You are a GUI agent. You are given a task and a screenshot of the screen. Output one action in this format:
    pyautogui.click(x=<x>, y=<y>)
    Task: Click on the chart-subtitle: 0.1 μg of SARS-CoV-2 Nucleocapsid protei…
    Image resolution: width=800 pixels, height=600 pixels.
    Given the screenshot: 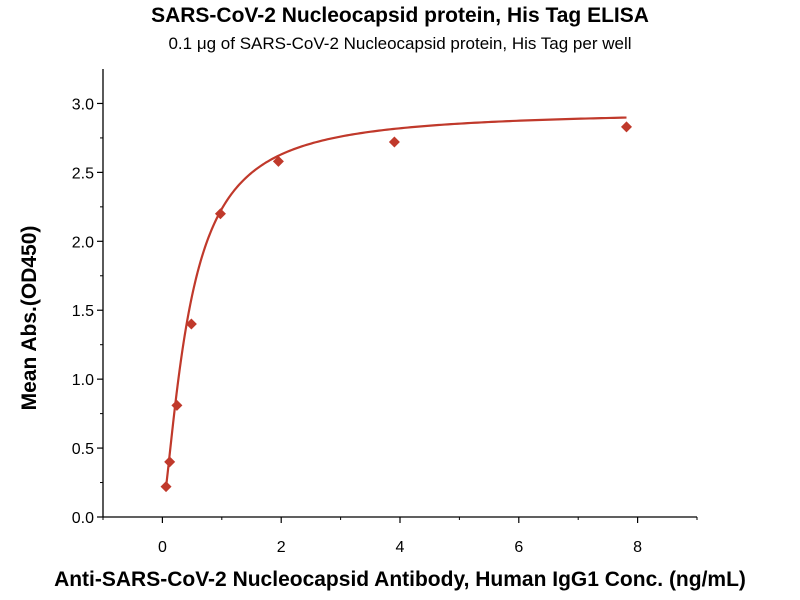 What is the action you would take?
    pyautogui.click(x=400, y=43)
    